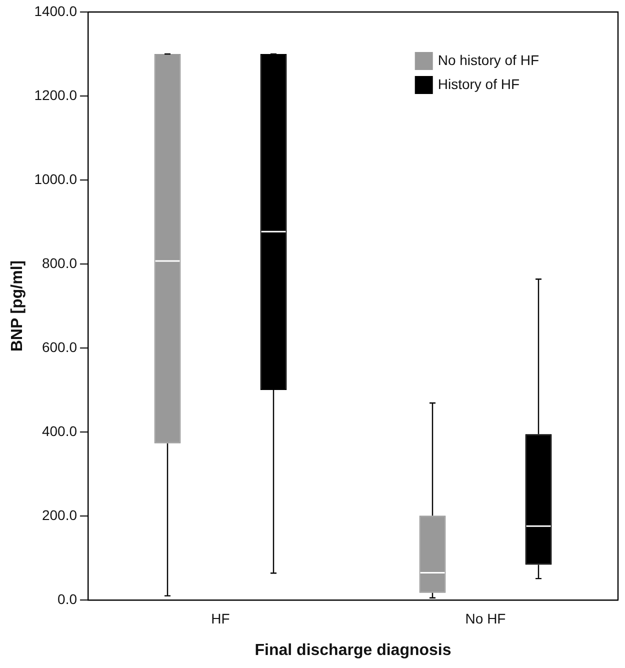 The image size is (625, 668). I want to click on y-tick-label: 600.0, so click(60, 346).